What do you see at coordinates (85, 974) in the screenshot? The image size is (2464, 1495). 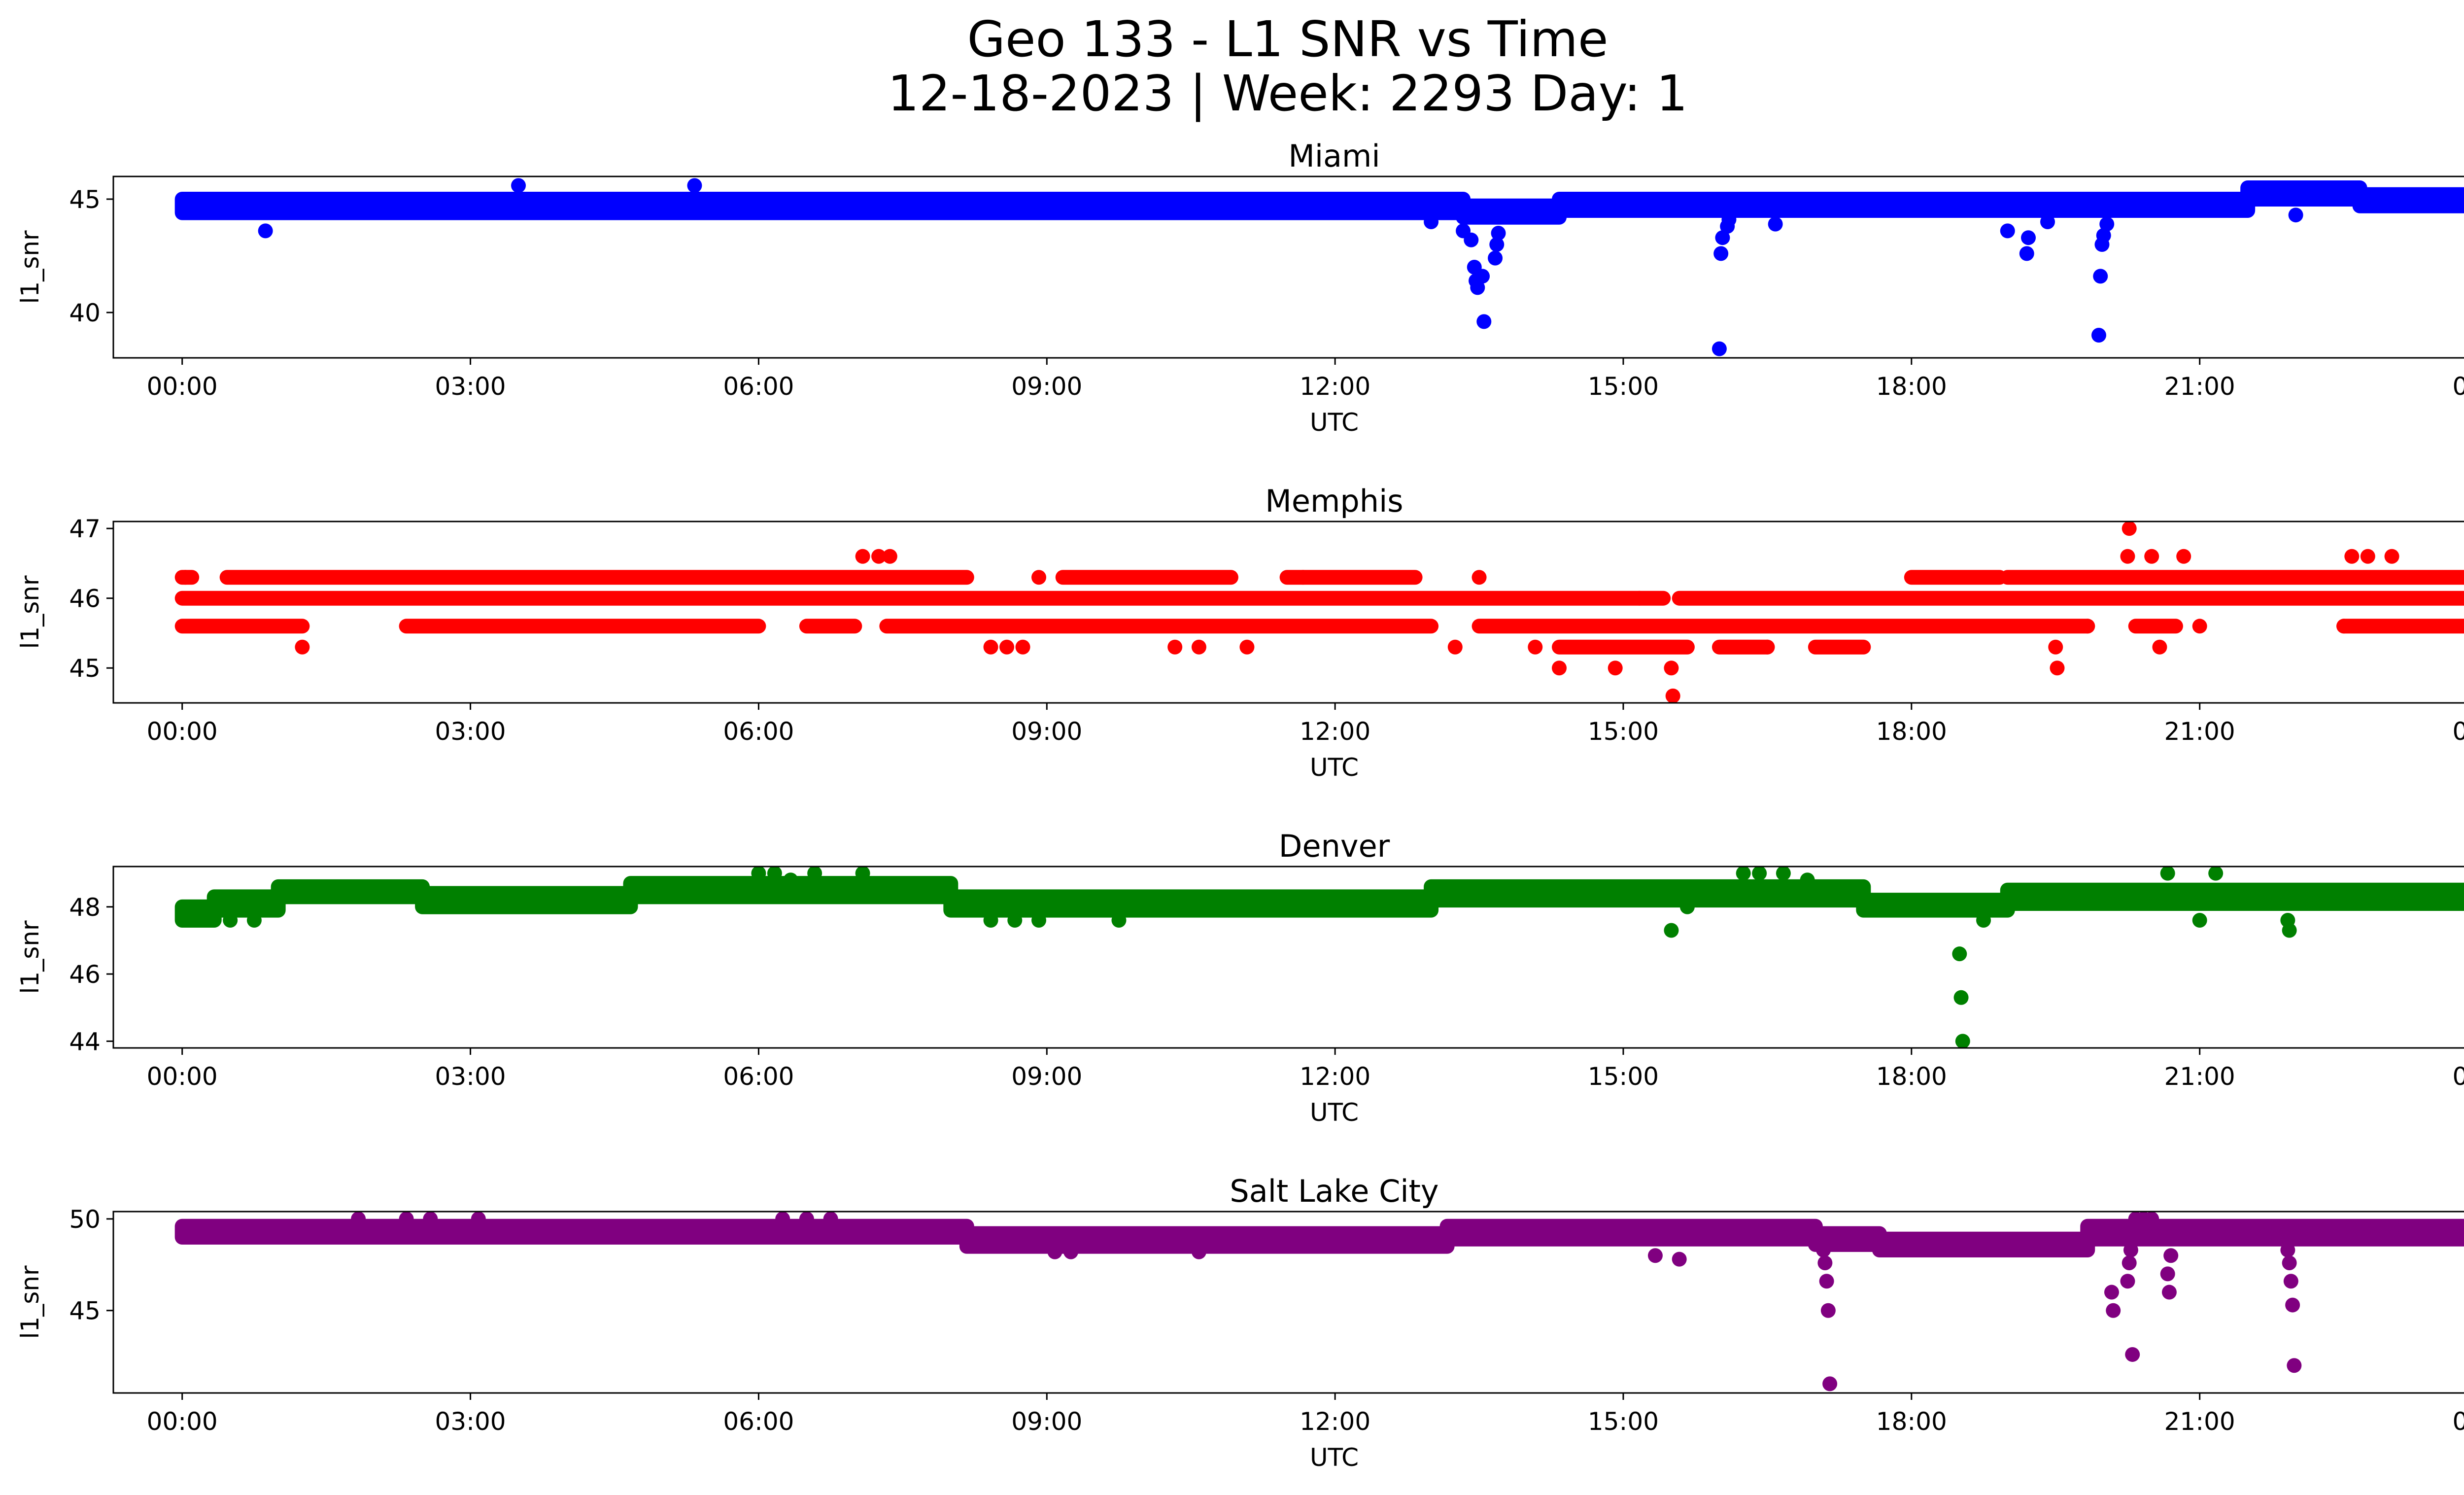 I see `y-tick-label: 46` at bounding box center [85, 974].